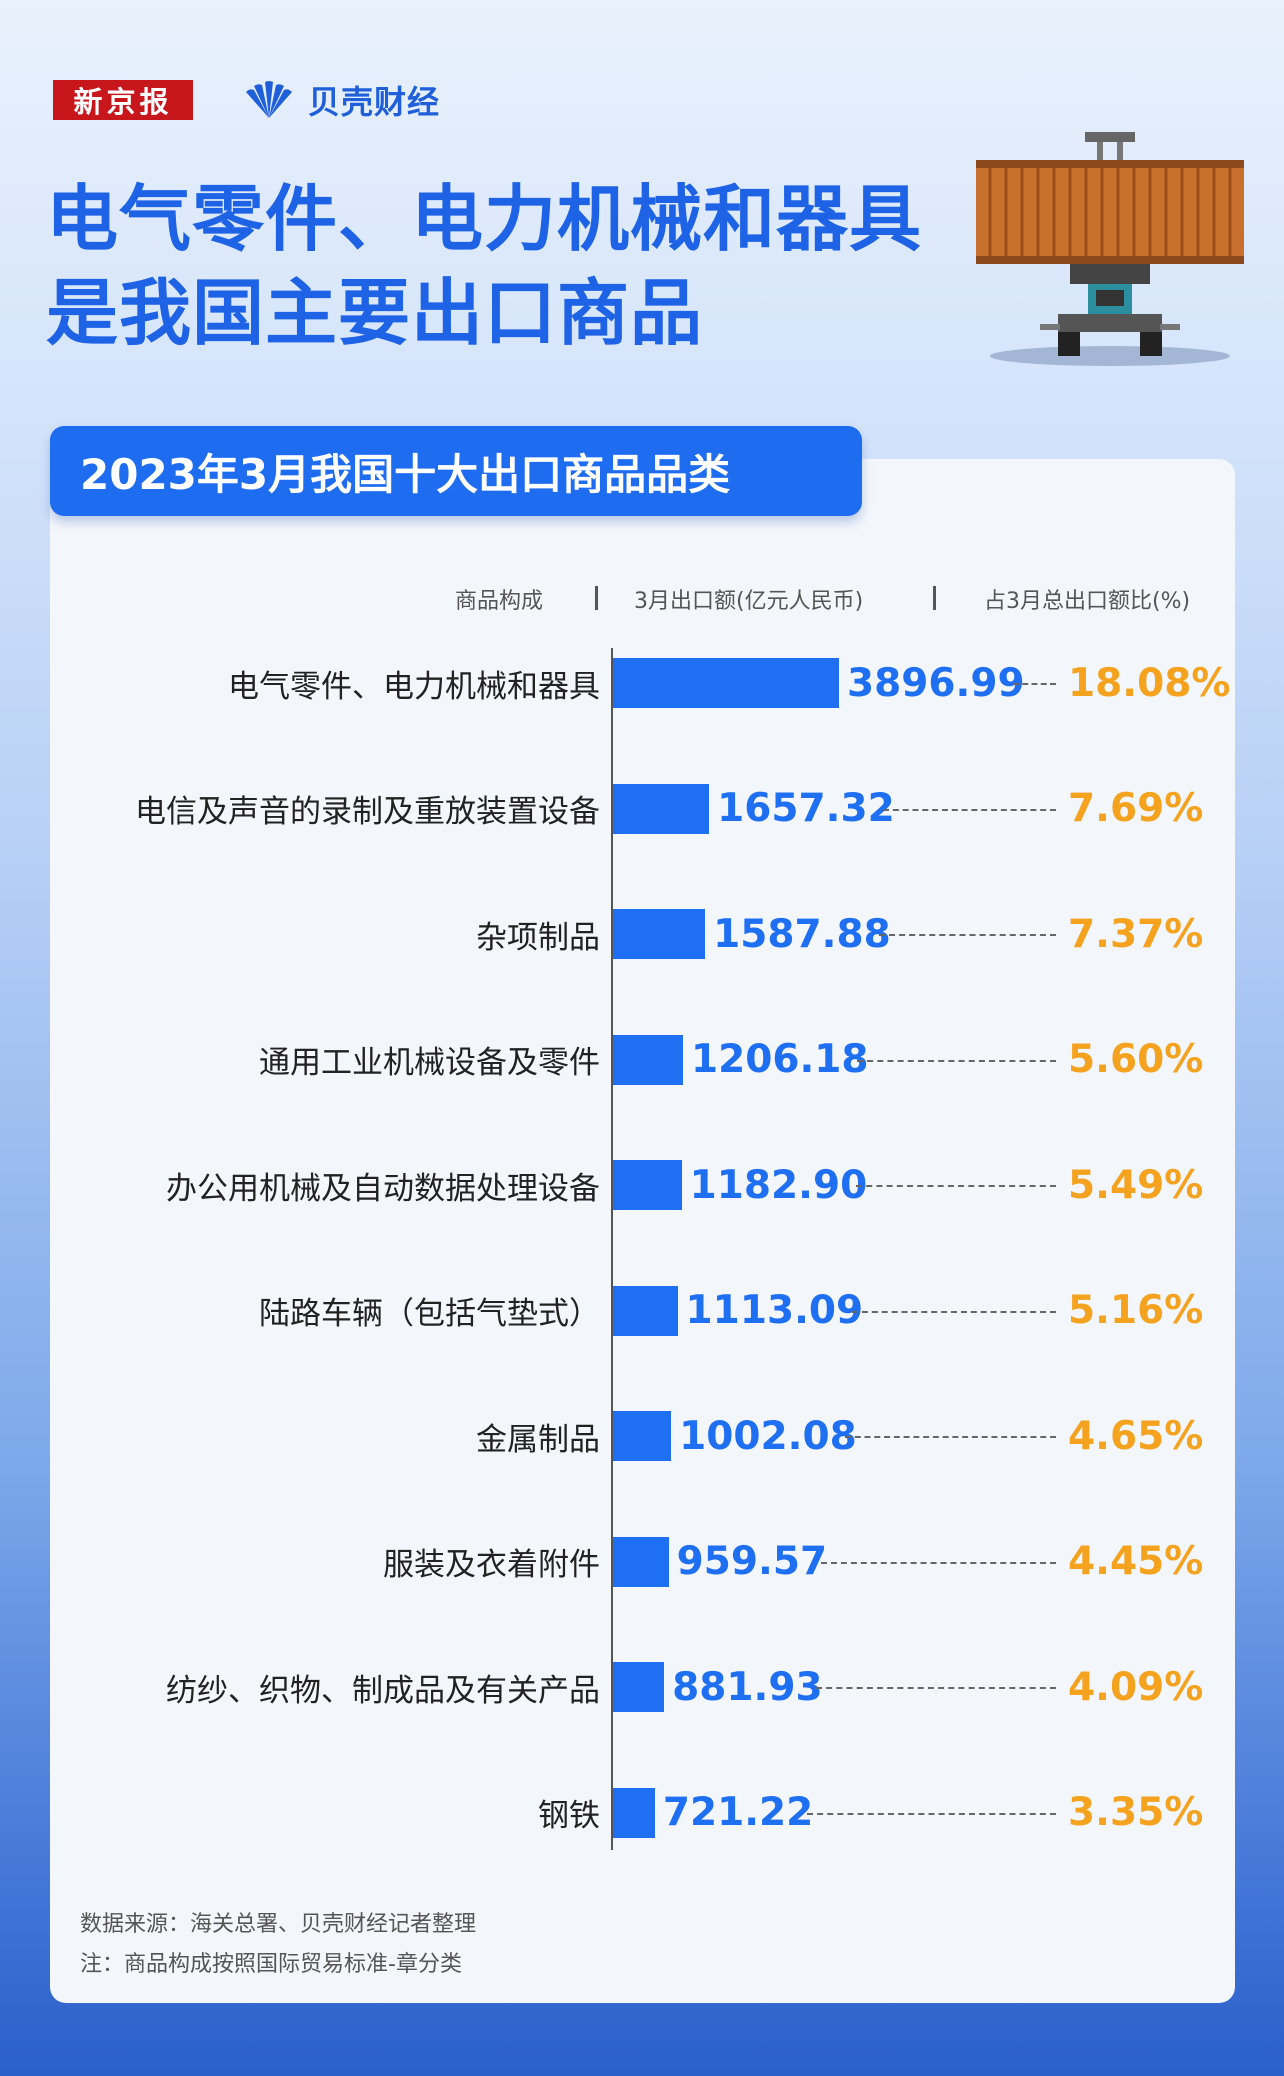 This screenshot has width=1284, height=2076. I want to click on shell-icon, so click(269, 99).